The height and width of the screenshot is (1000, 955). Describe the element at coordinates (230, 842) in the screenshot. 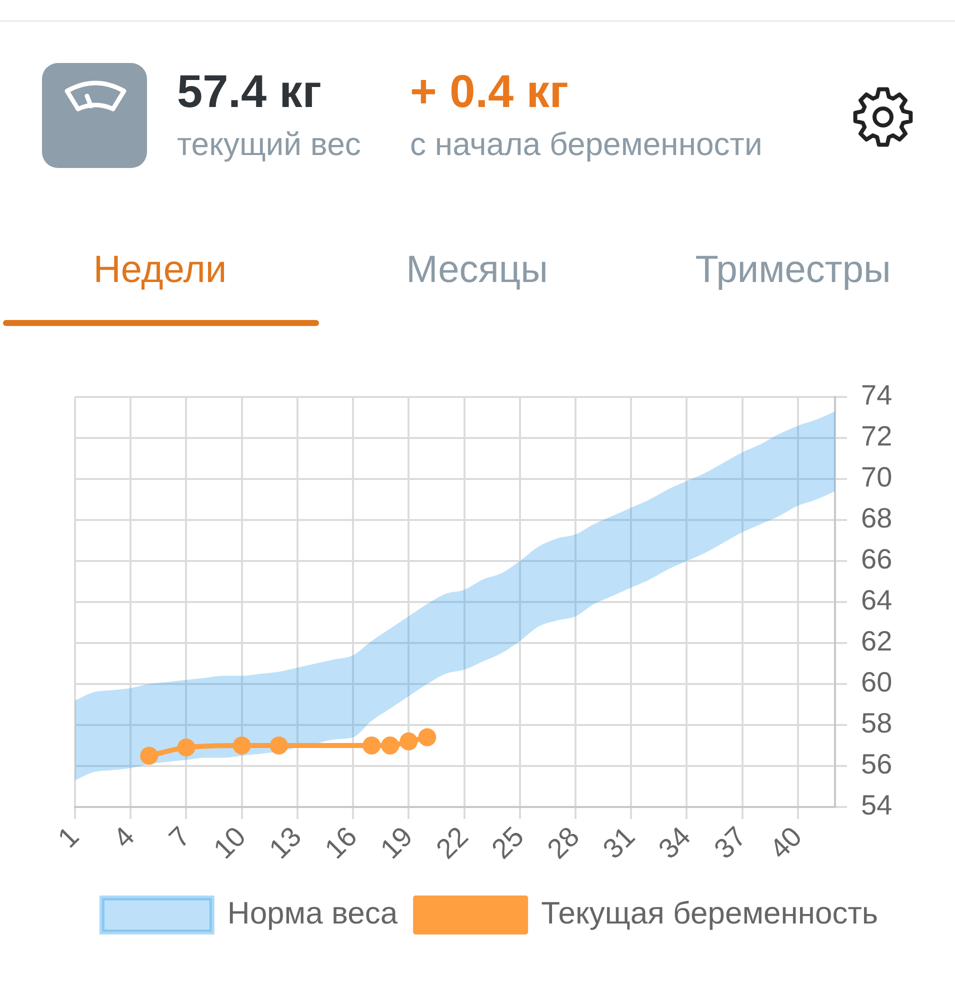

I see `x-tick-label: 10` at that location.